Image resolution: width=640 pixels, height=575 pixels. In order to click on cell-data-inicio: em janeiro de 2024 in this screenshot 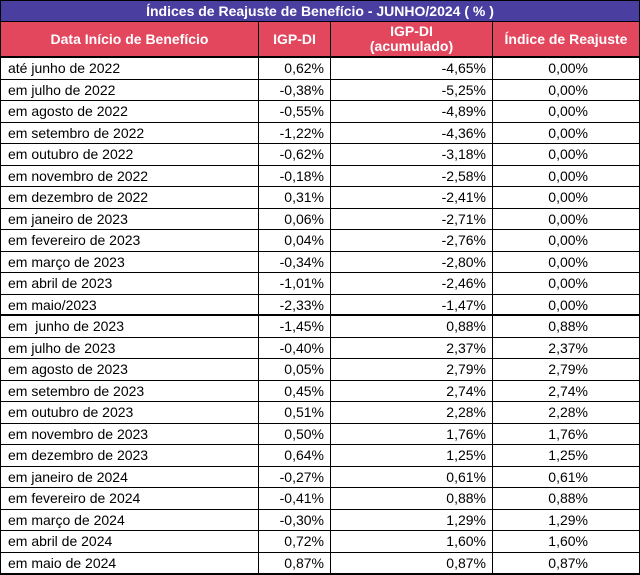, I will do `click(130, 476)`.